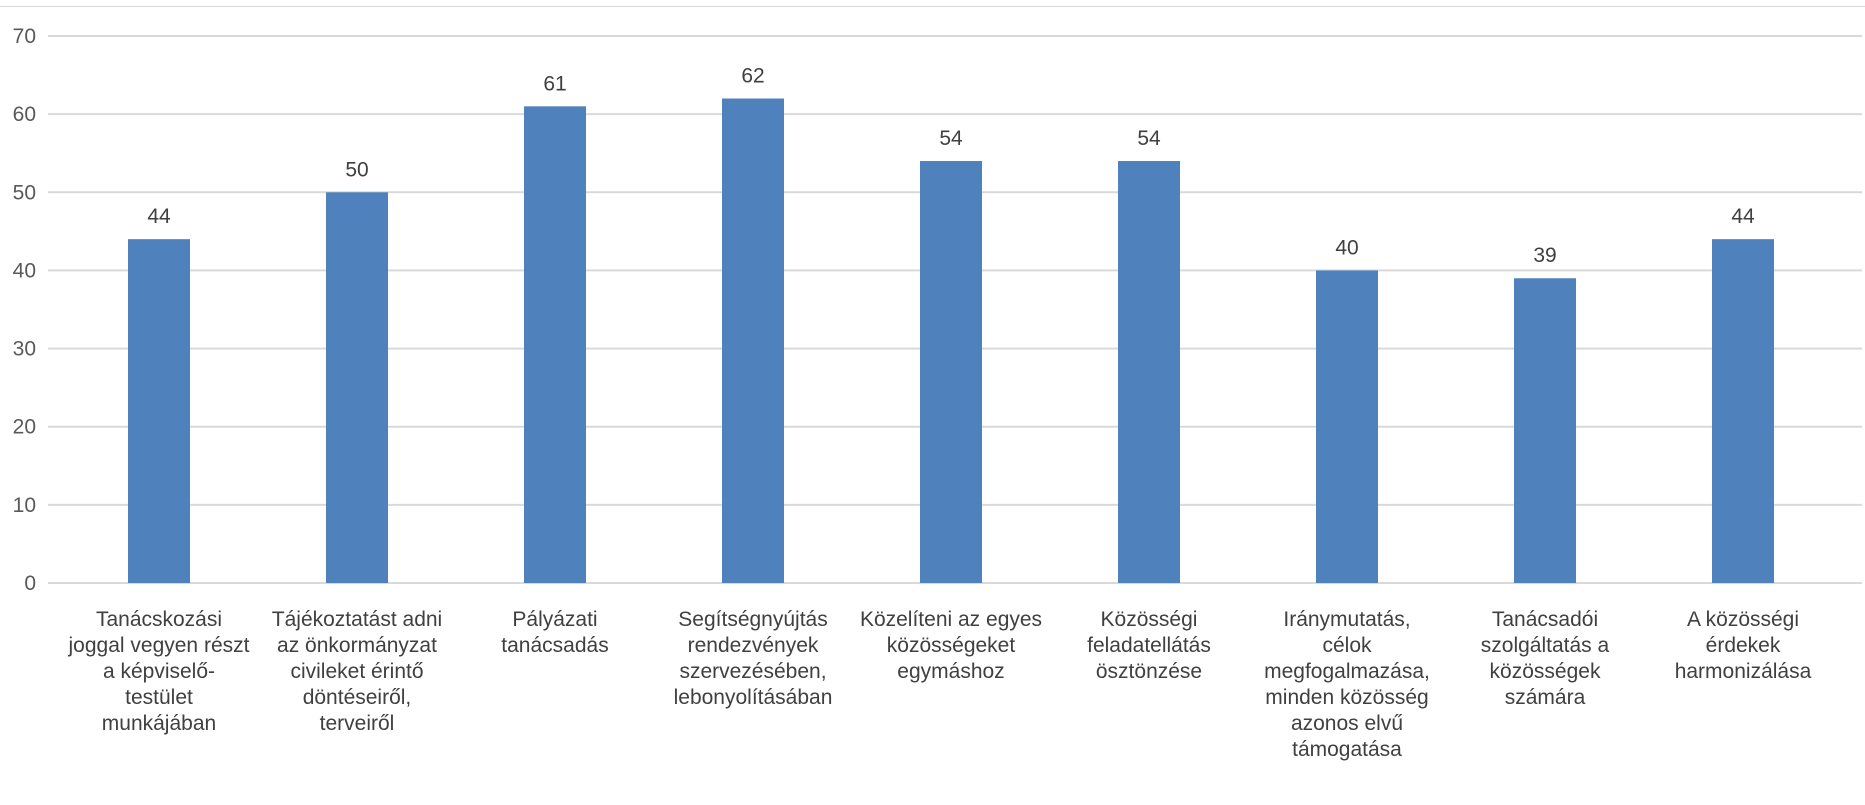  Describe the element at coordinates (357, 645) in the screenshot. I see `category-label-line: az önkormányzat` at that location.